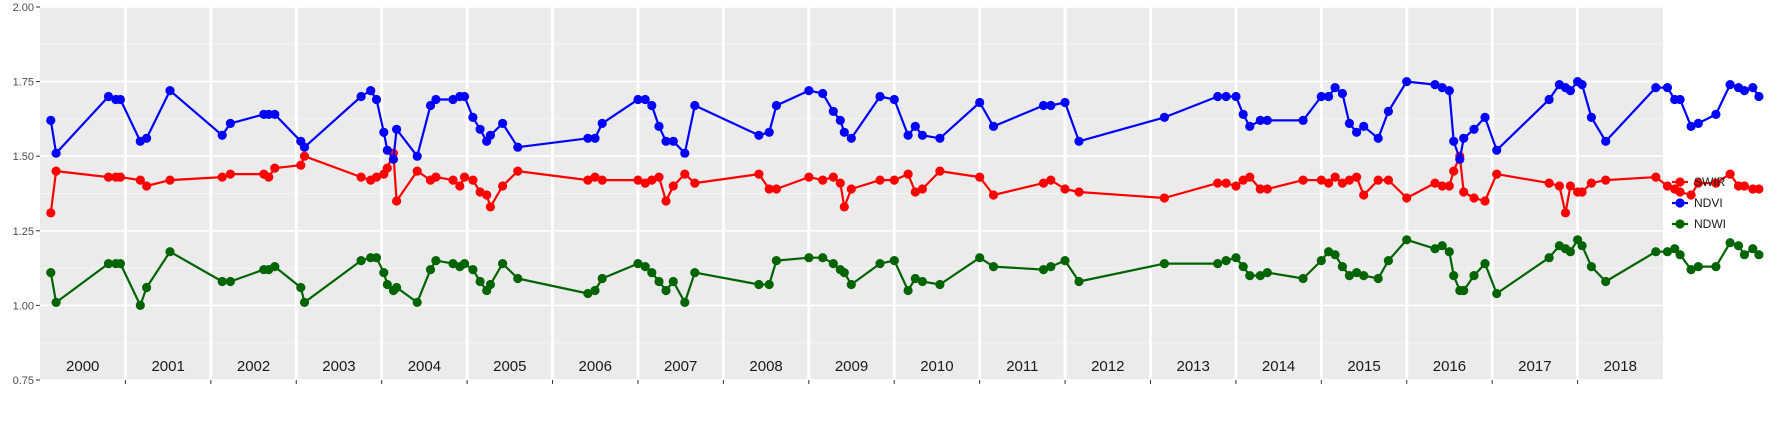 This screenshot has width=1773, height=442. What do you see at coordinates (936, 366) in the screenshot?
I see `year-label-2010: 2010` at bounding box center [936, 366].